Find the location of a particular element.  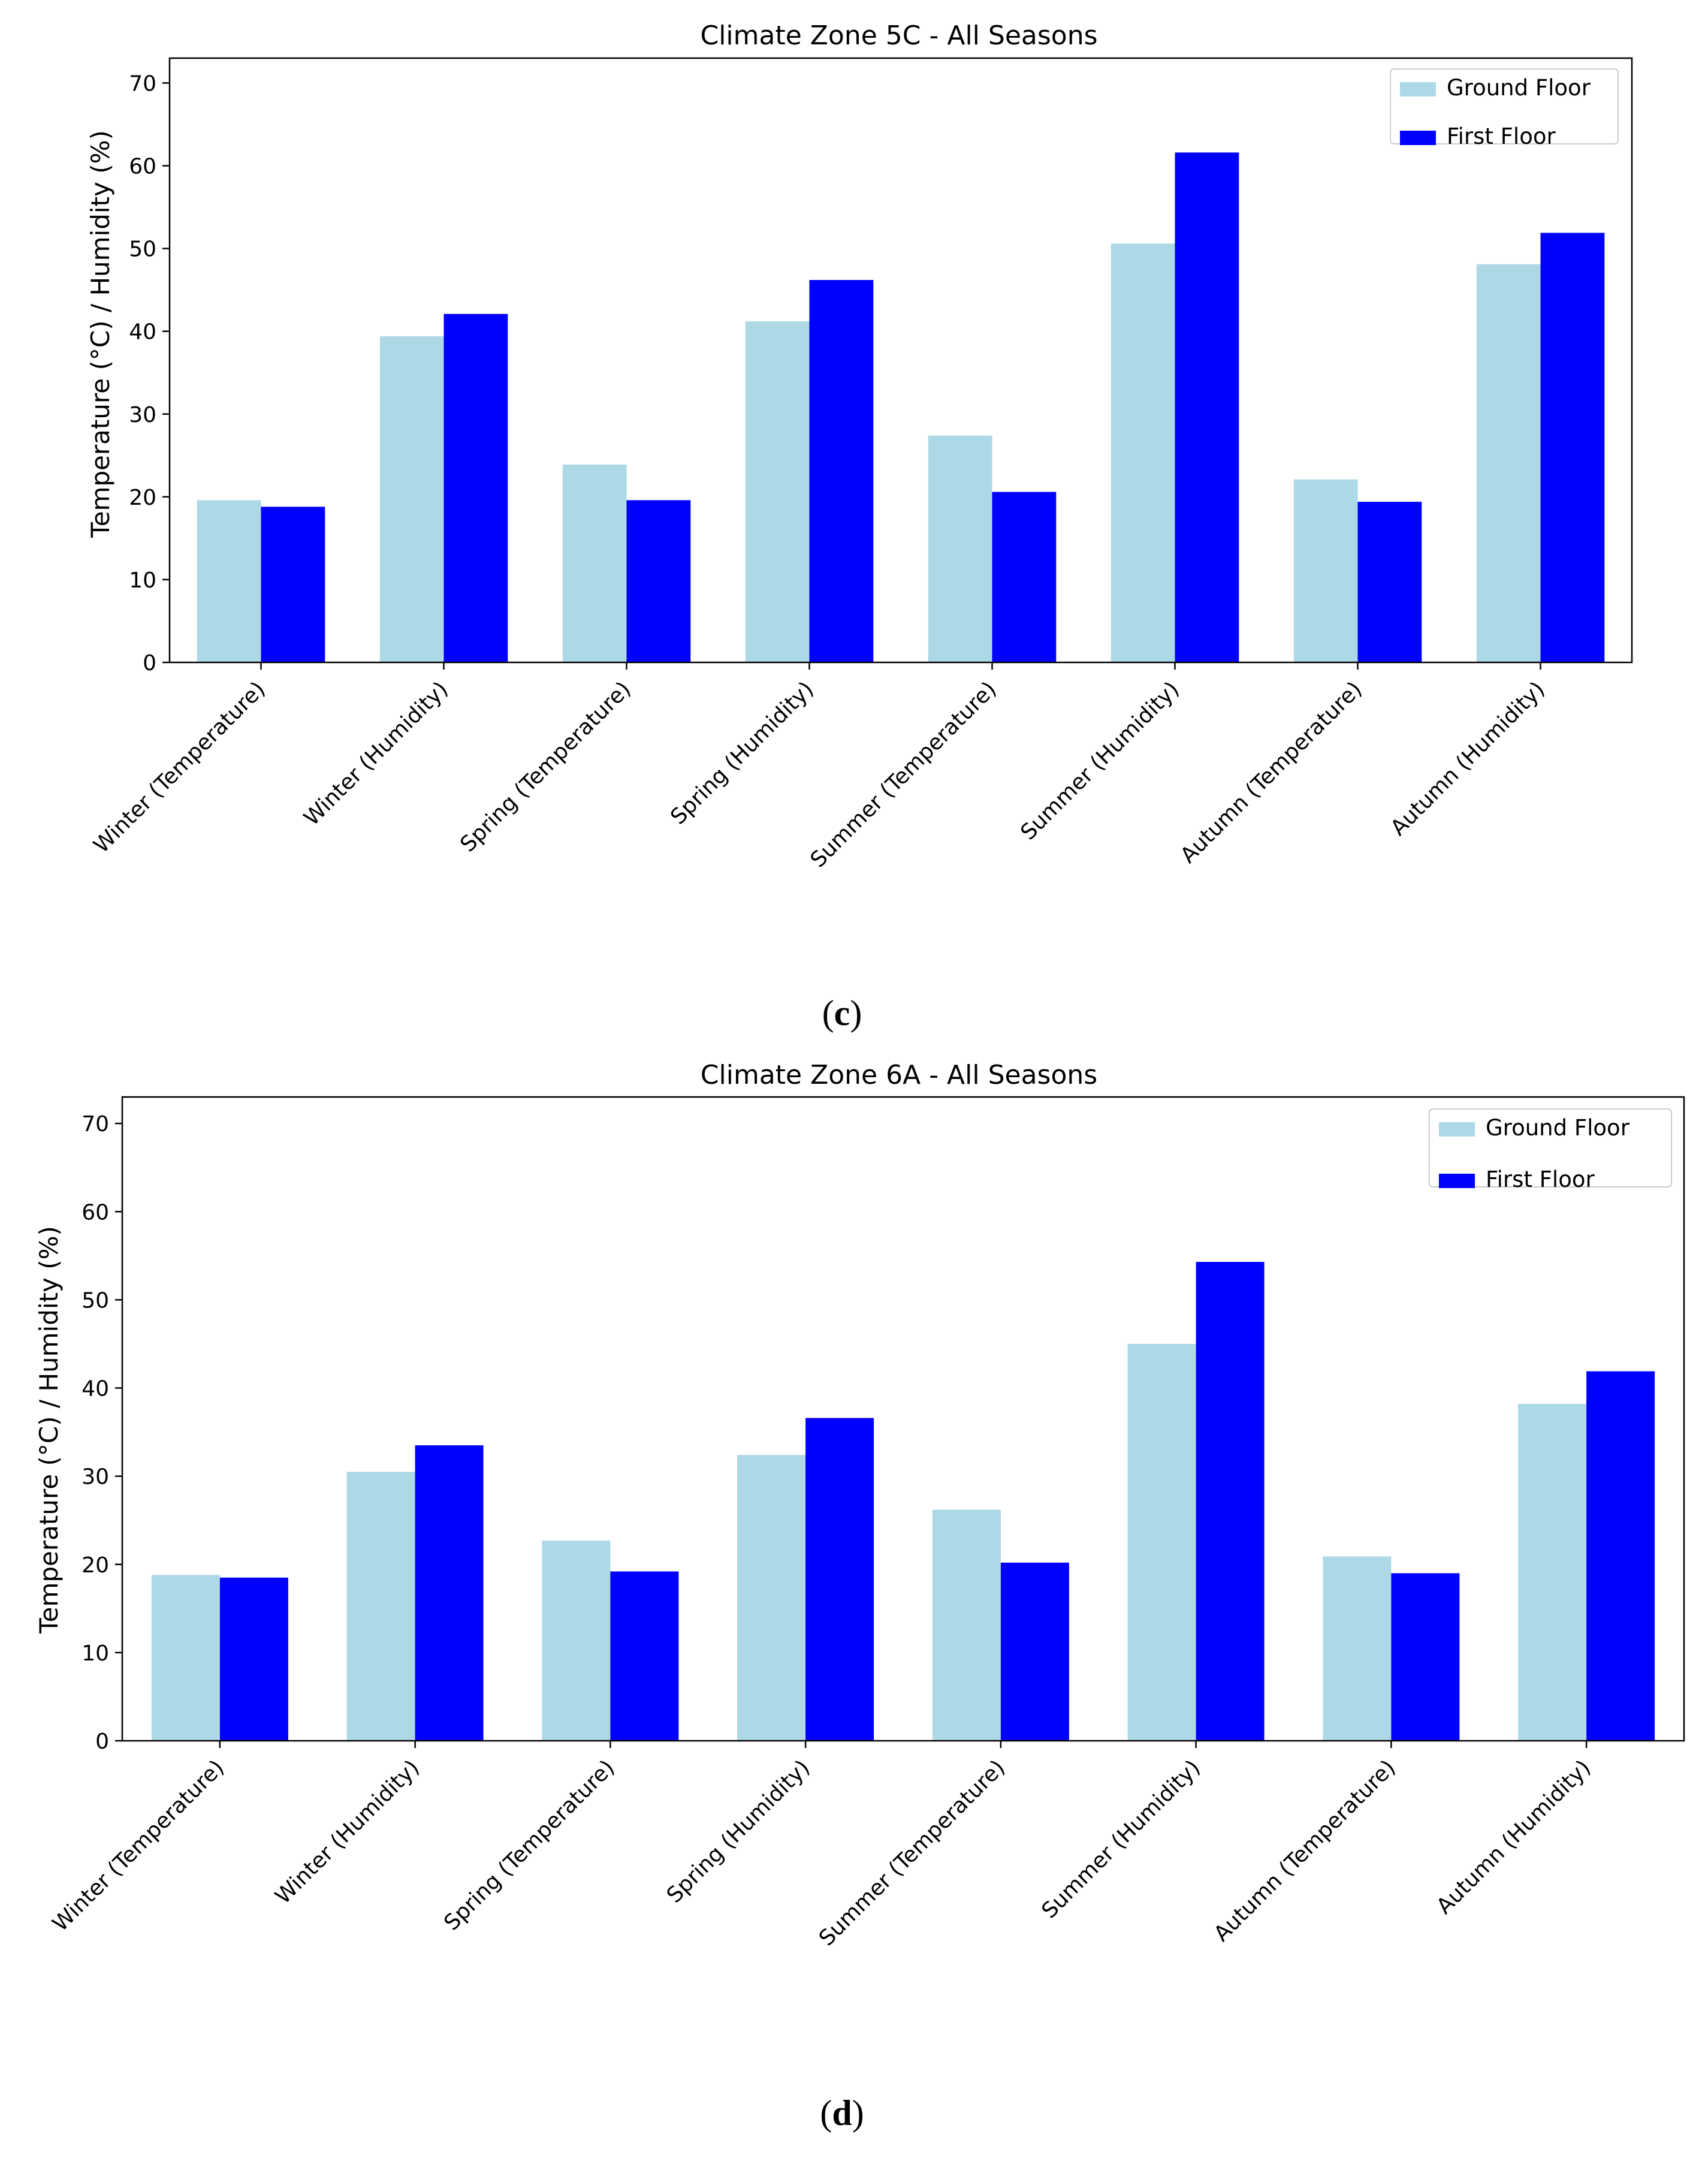

chart-5c-ytick-label: 20 is located at coordinates (142, 498).